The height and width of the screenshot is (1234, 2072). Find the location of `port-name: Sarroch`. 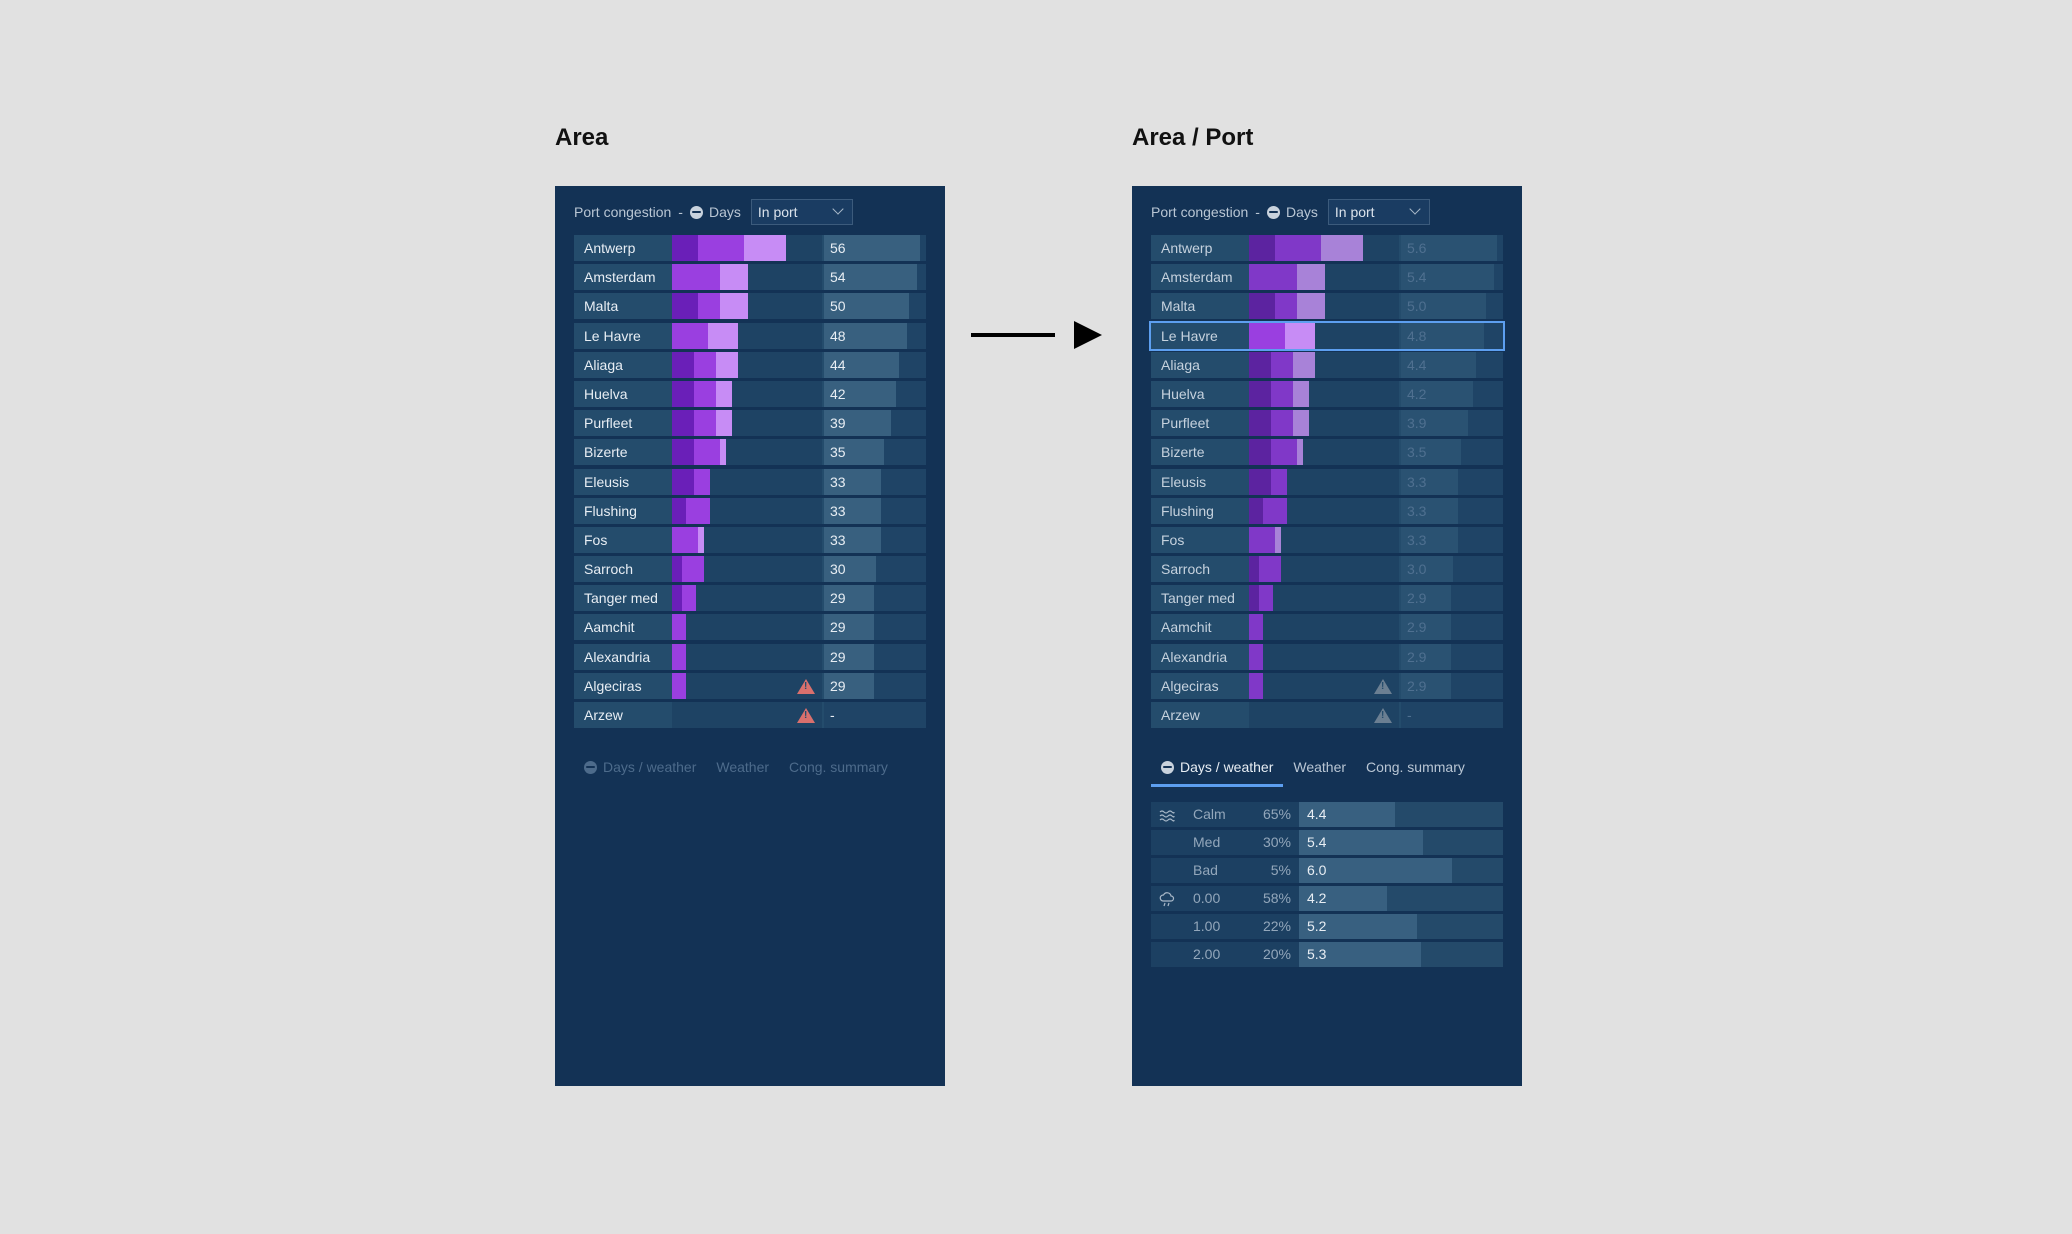

port-name: Sarroch is located at coordinates (1186, 569).